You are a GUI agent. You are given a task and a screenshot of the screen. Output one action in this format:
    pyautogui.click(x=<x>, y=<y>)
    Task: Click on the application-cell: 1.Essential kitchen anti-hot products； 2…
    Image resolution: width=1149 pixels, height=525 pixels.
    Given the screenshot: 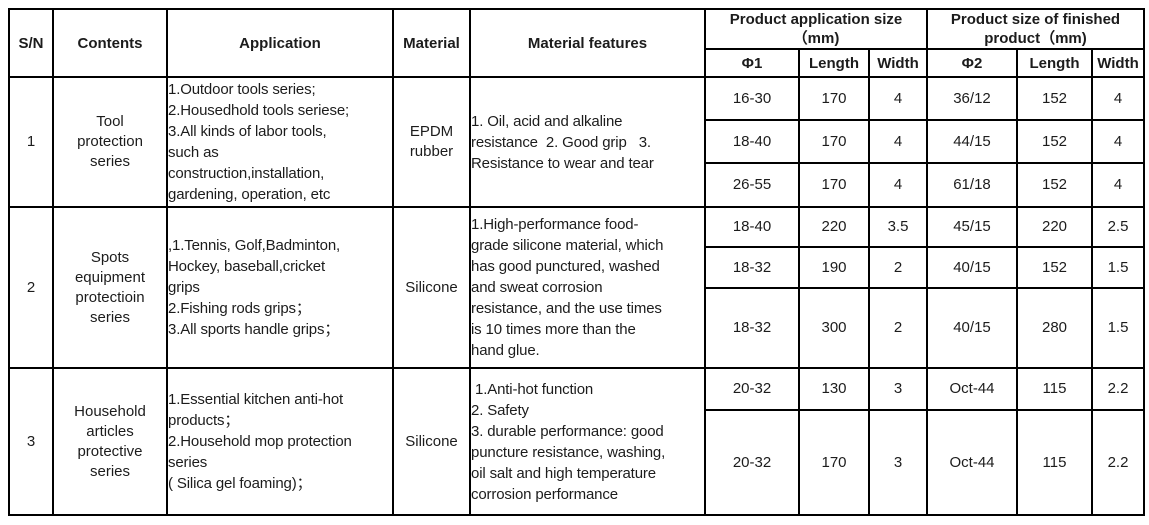 What is the action you would take?
    pyautogui.click(x=280, y=441)
    